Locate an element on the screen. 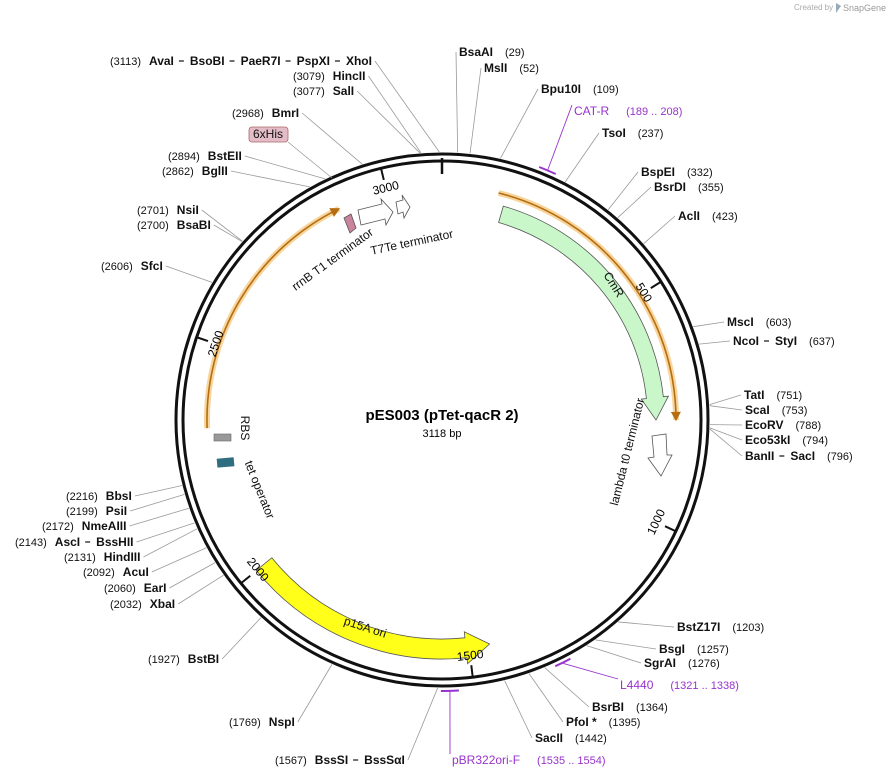  enzyme-name: SgrAI is located at coordinates (660, 663).